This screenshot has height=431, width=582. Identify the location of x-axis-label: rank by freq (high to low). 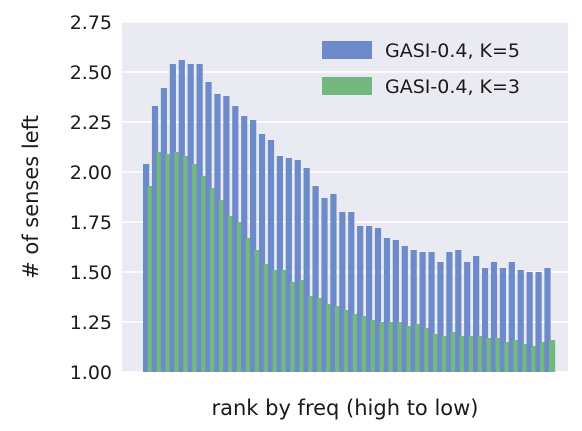
(344, 408).